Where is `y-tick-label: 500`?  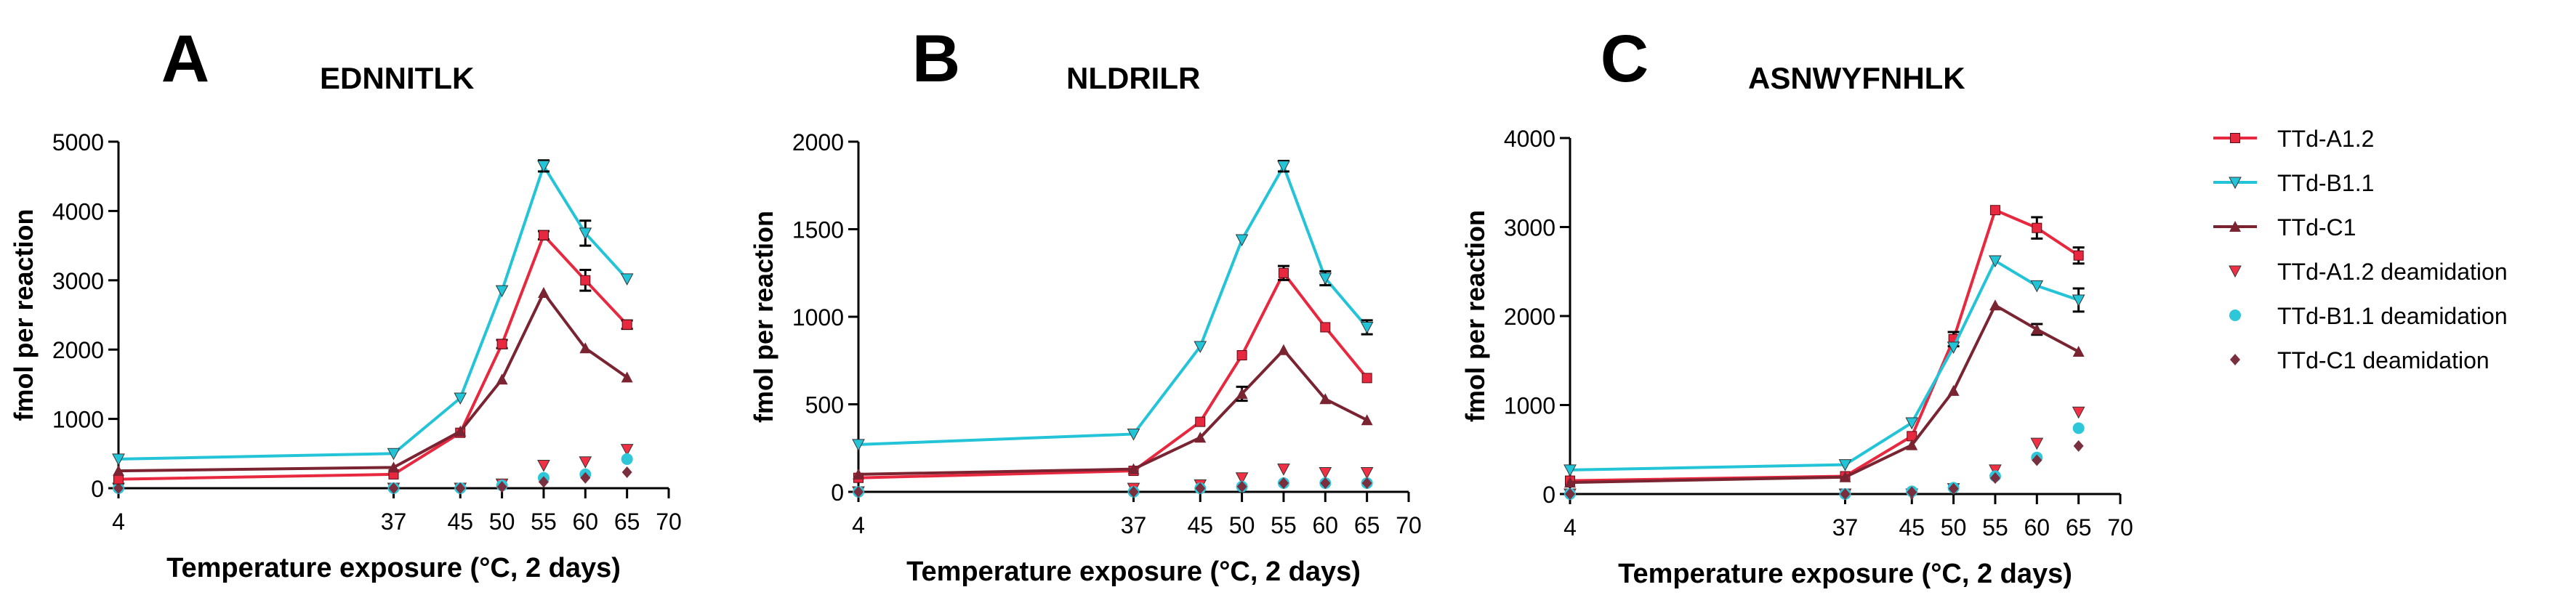
y-tick-label: 500 is located at coordinates (824, 405).